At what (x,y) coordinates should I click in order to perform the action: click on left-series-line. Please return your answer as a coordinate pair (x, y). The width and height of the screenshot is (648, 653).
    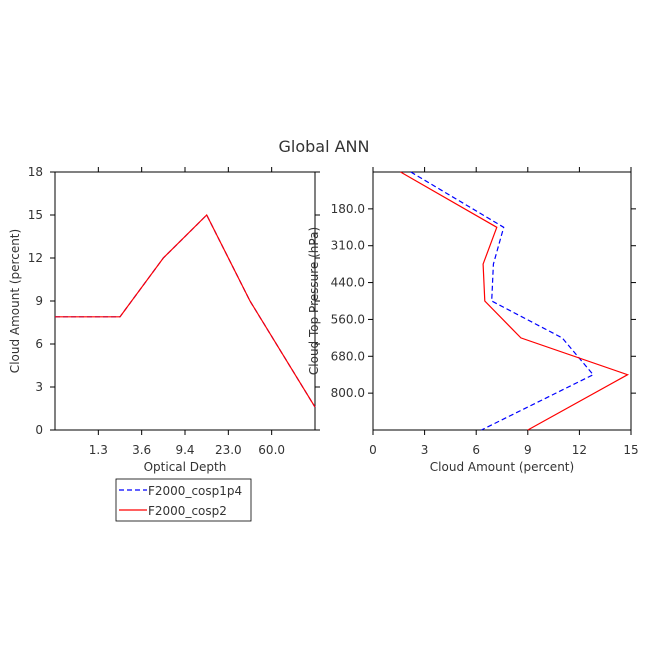
    Looking at the image, I should click on (185, 310).